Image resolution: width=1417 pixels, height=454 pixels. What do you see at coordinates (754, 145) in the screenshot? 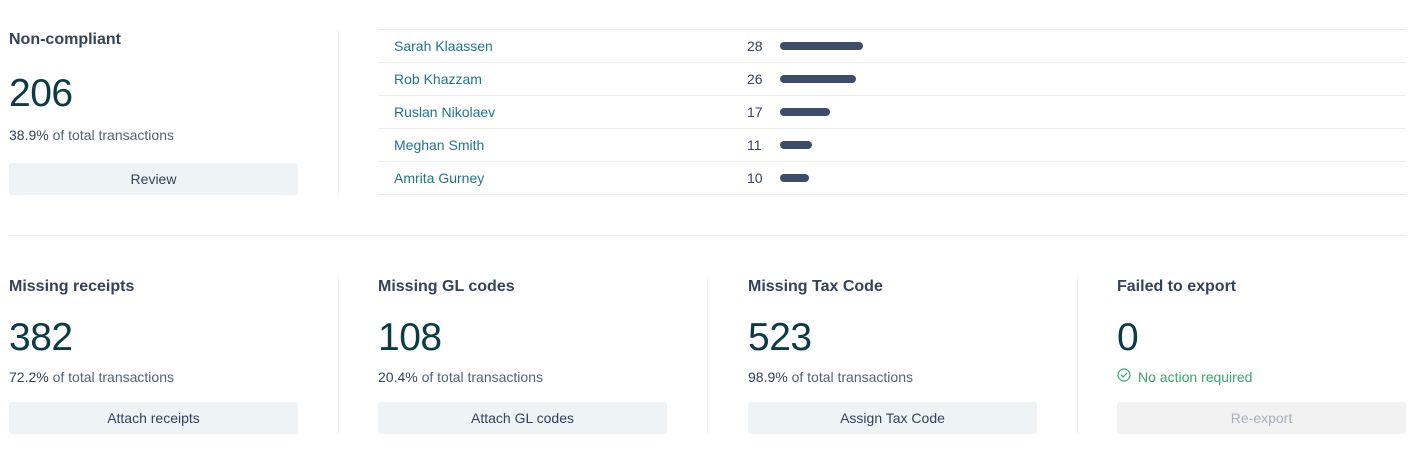
I see `count-value: 11` at bounding box center [754, 145].